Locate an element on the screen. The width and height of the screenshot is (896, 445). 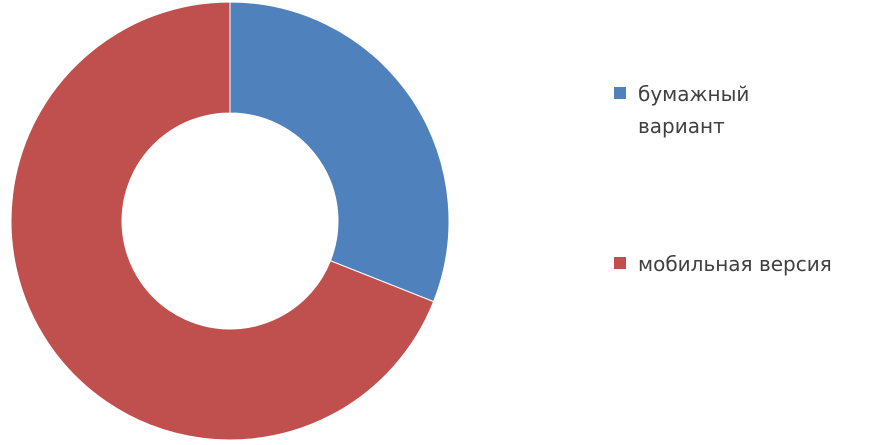
legend-swatch-paper is located at coordinates (620, 93).